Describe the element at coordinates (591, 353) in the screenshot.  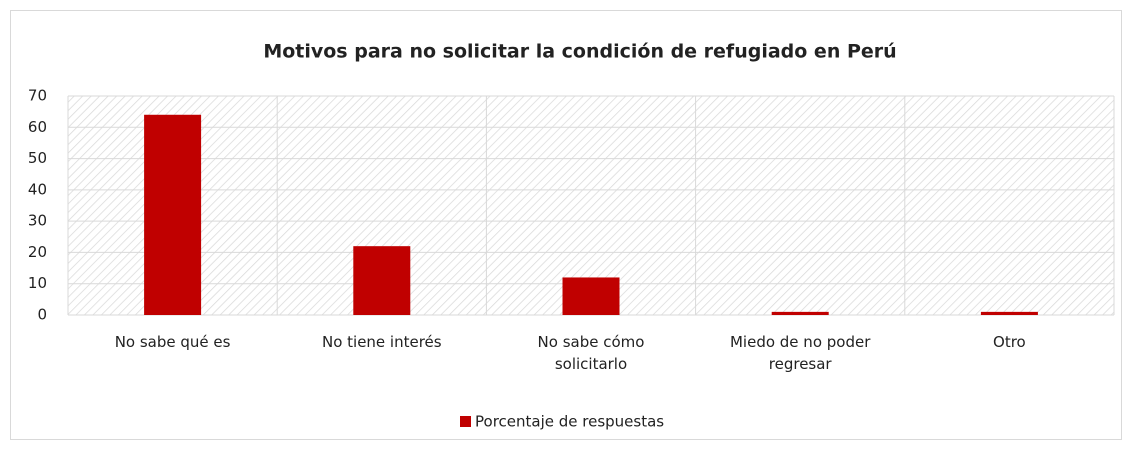
I see `x-tick-label: No sabe cómo solicitarlo` at that location.